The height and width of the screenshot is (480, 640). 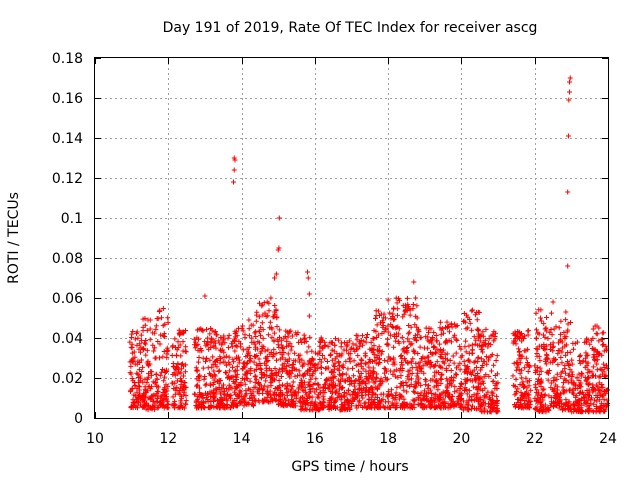 I want to click on x-axis-label: GPS time / hours, so click(x=349, y=467).